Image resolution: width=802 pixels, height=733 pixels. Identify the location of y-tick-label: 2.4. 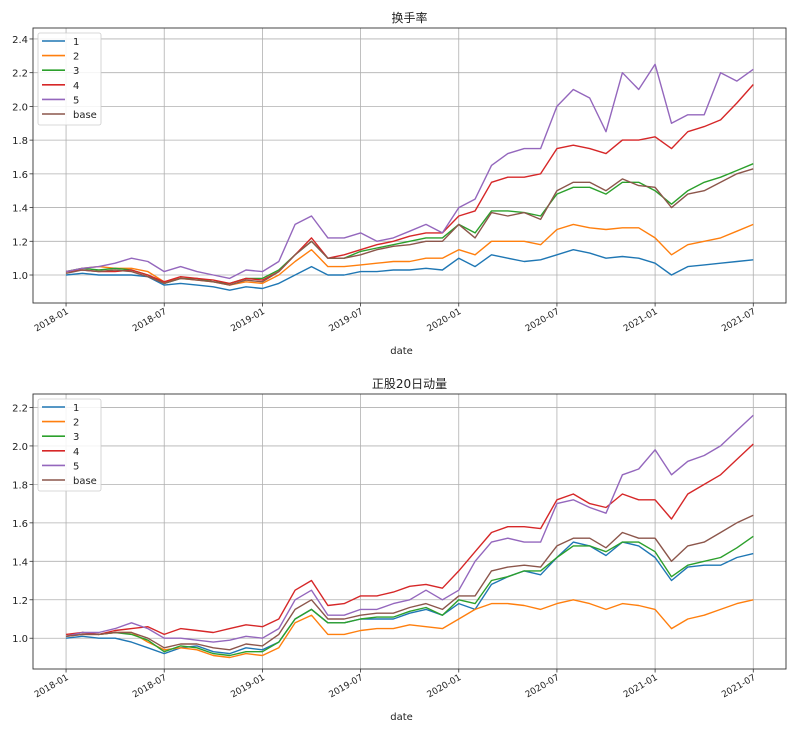
(20, 40).